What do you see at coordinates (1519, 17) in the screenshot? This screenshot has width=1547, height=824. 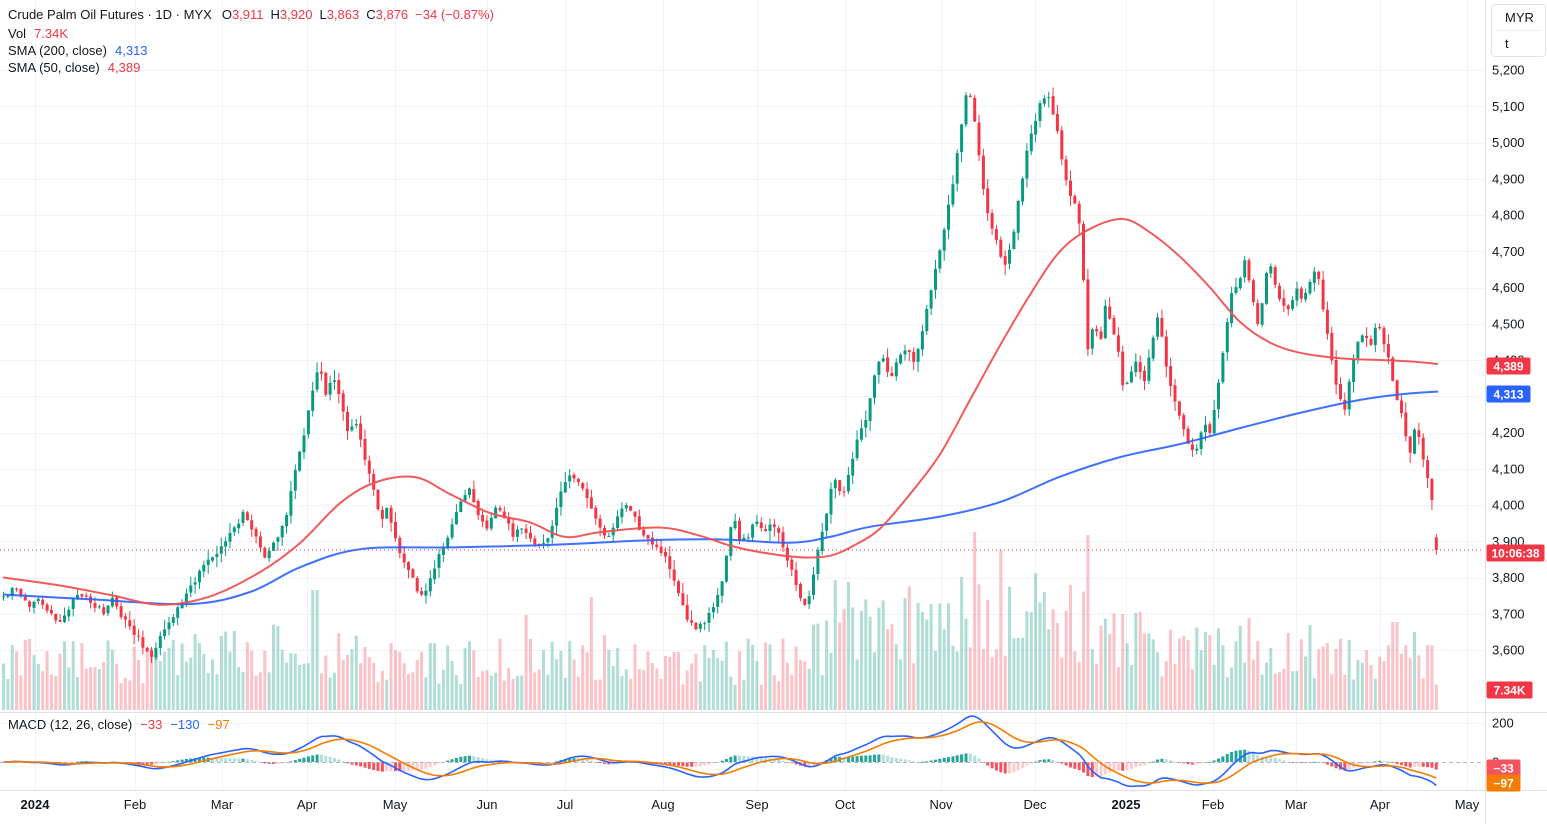 I see `currency-toggle: MYR` at bounding box center [1519, 17].